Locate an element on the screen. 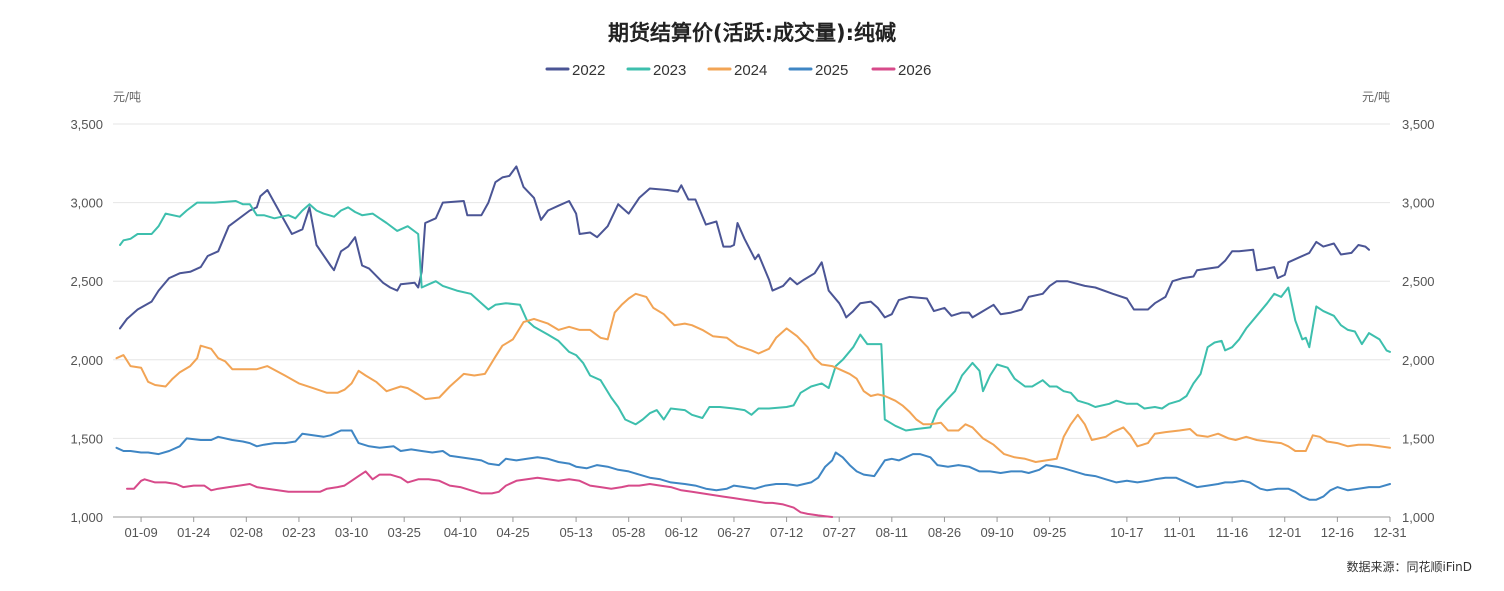  x-tick-label: 04-10 is located at coordinates (460, 532).